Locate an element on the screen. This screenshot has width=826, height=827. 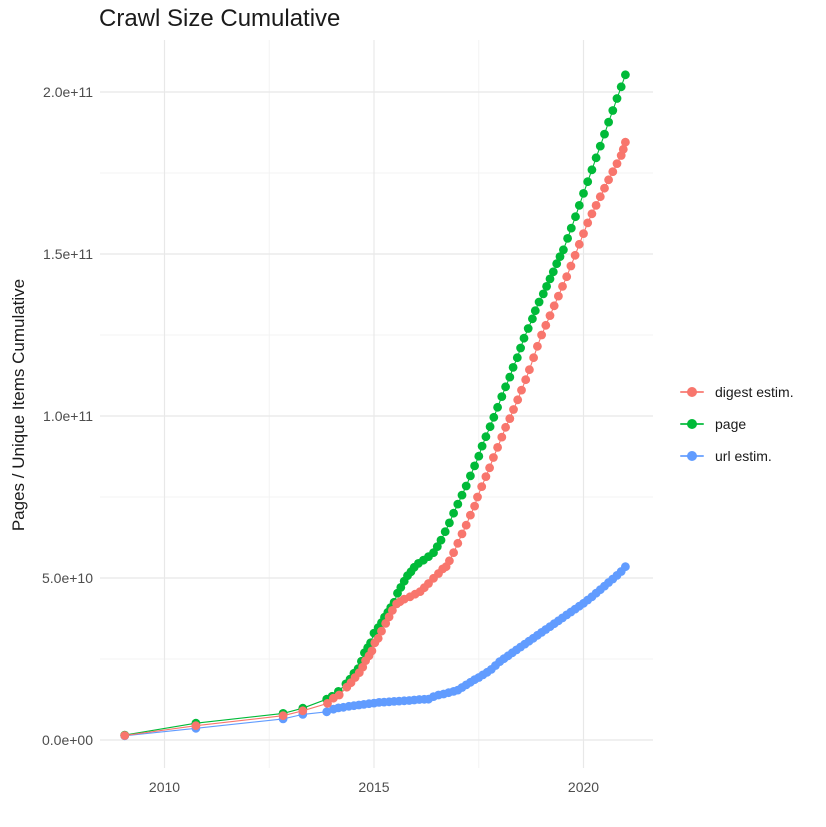
legend-label: page is located at coordinates (731, 424).